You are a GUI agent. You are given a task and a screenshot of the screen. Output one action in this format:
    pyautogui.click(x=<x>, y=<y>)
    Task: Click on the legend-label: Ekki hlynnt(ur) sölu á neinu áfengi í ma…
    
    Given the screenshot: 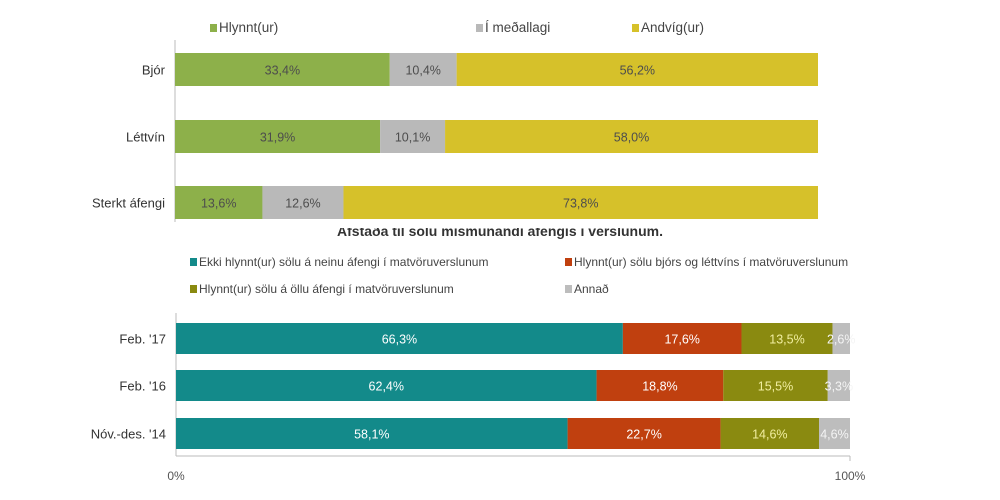 What is the action you would take?
    pyautogui.click(x=343, y=262)
    